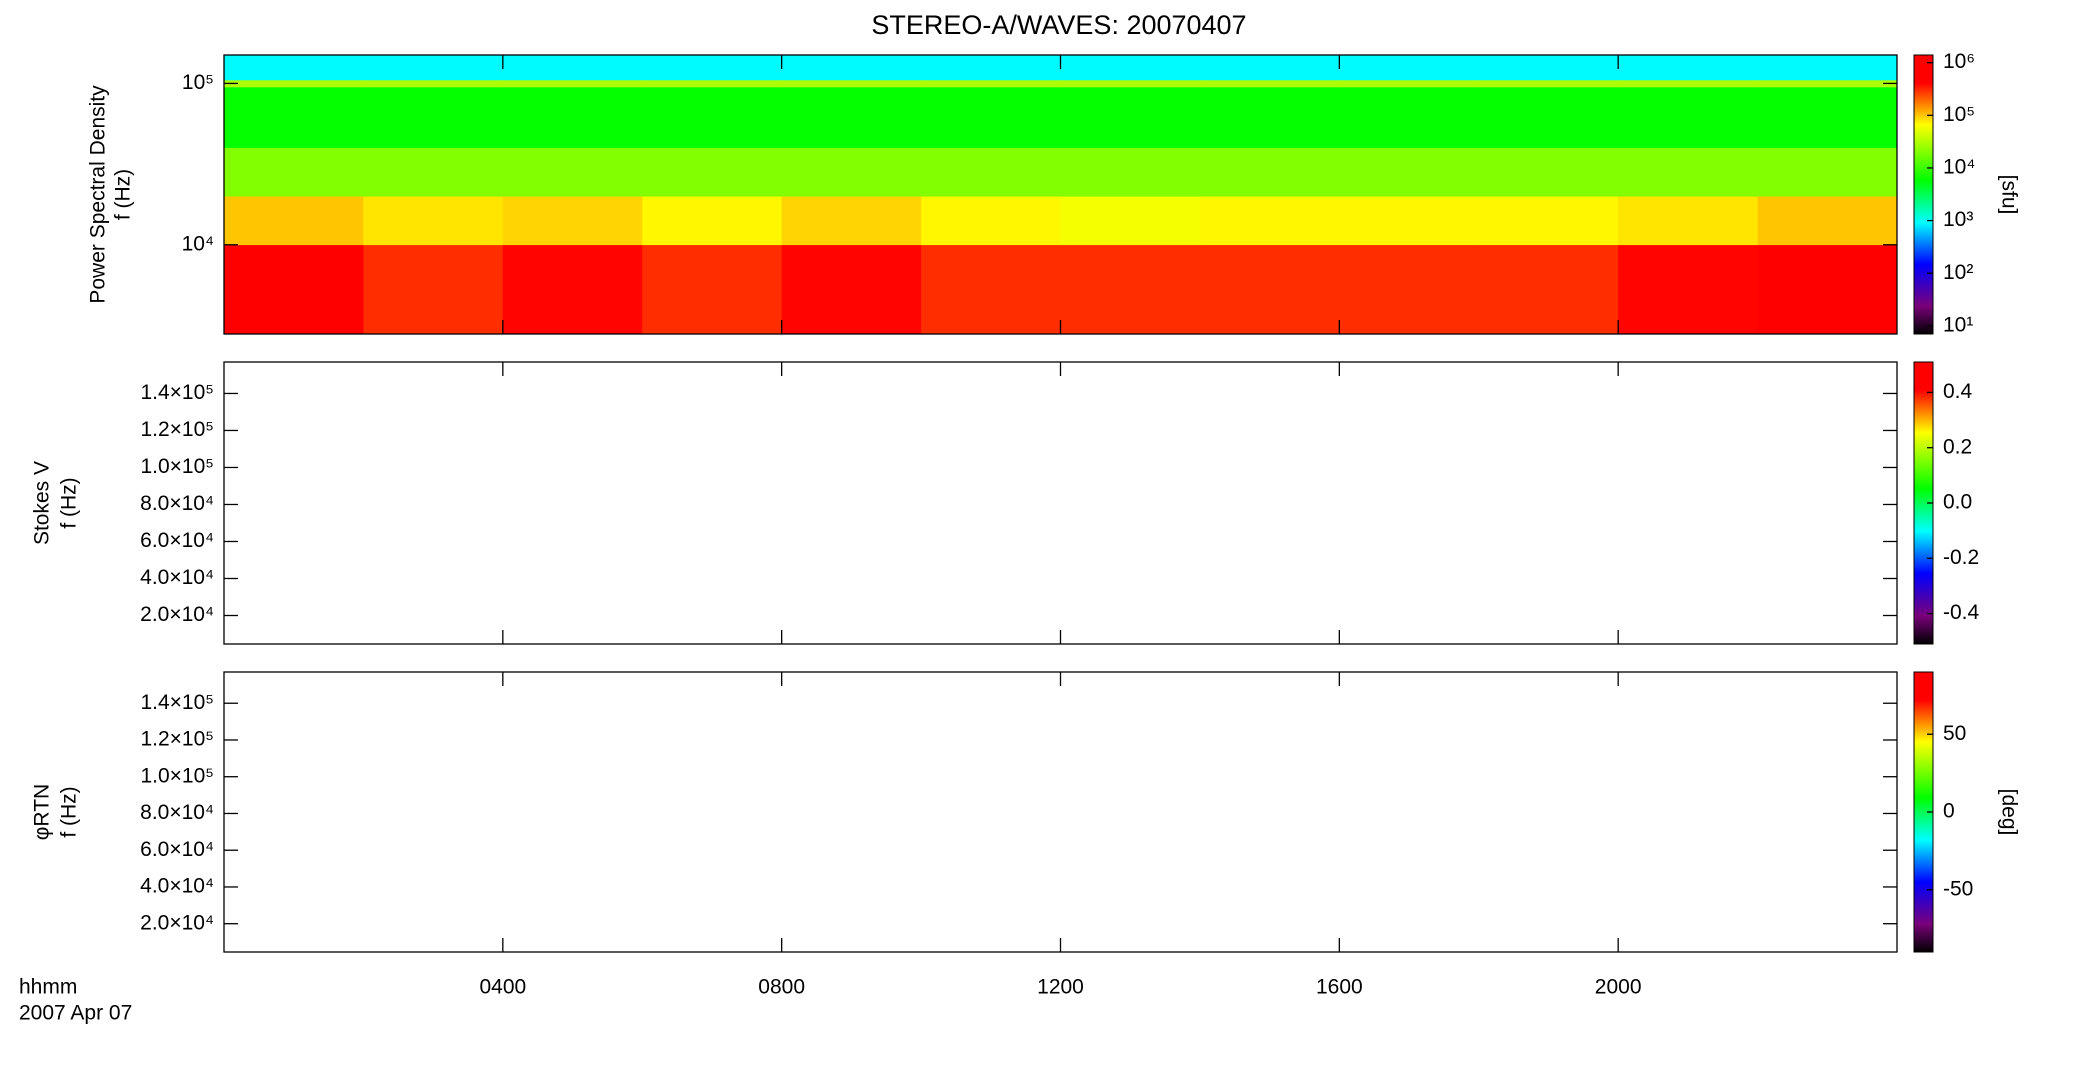 Image resolution: width=2096 pixels, height=1080 pixels. What do you see at coordinates (1958, 391) in the screenshot?
I see `colorbar-tick-label: 0.4` at bounding box center [1958, 391].